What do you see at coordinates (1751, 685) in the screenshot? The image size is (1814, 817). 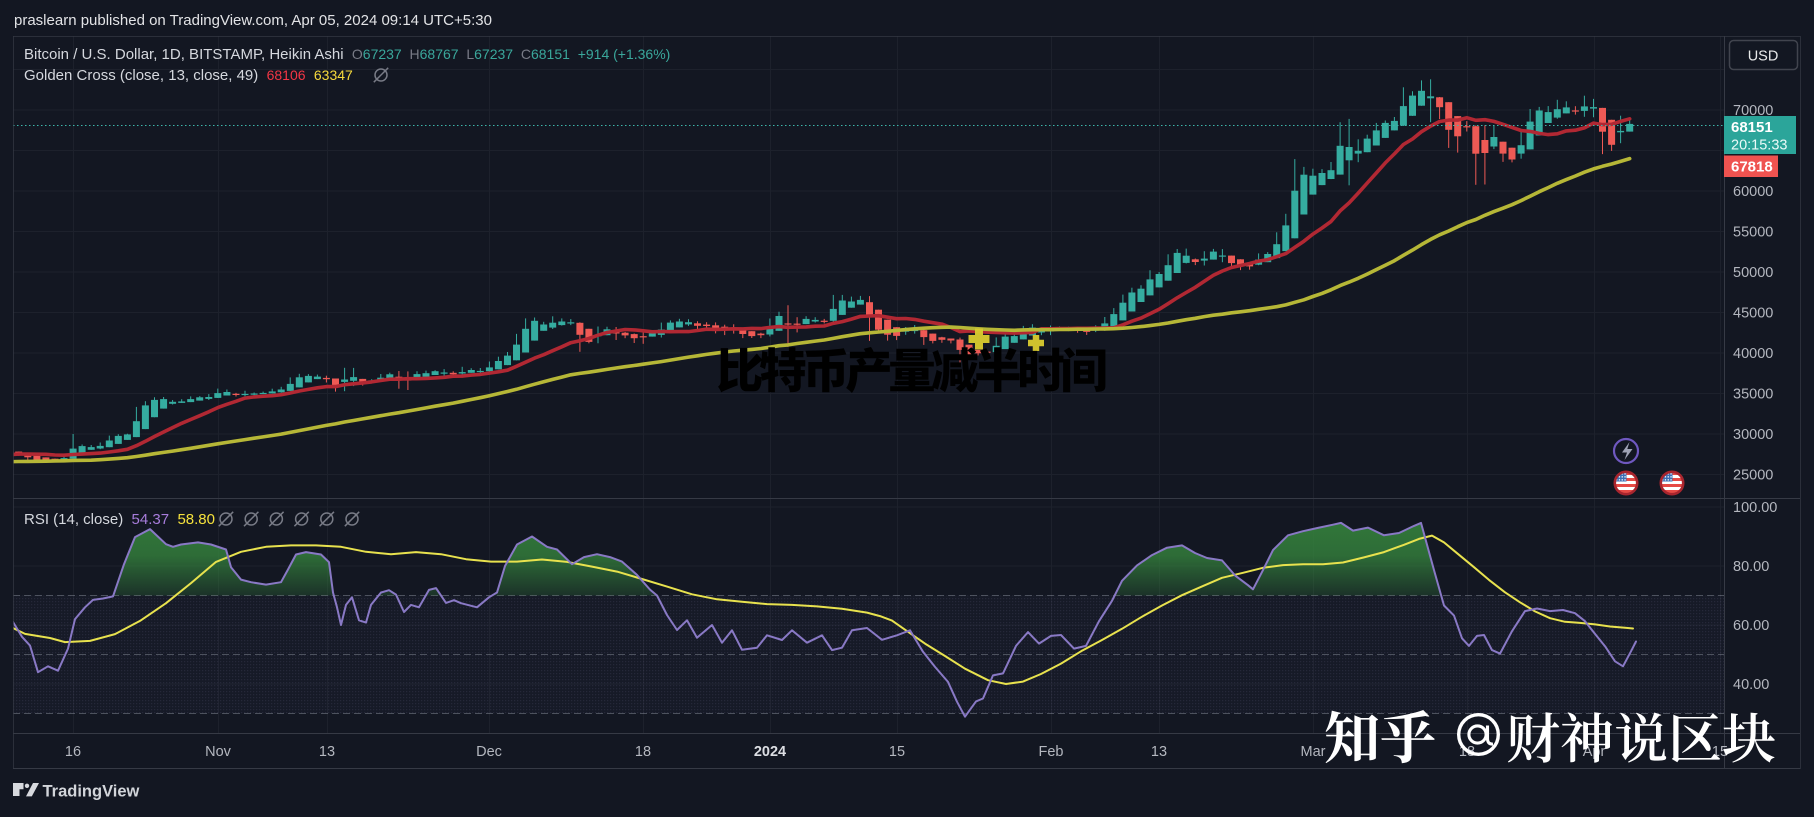 I see `svg-text: 40.00` at bounding box center [1751, 685].